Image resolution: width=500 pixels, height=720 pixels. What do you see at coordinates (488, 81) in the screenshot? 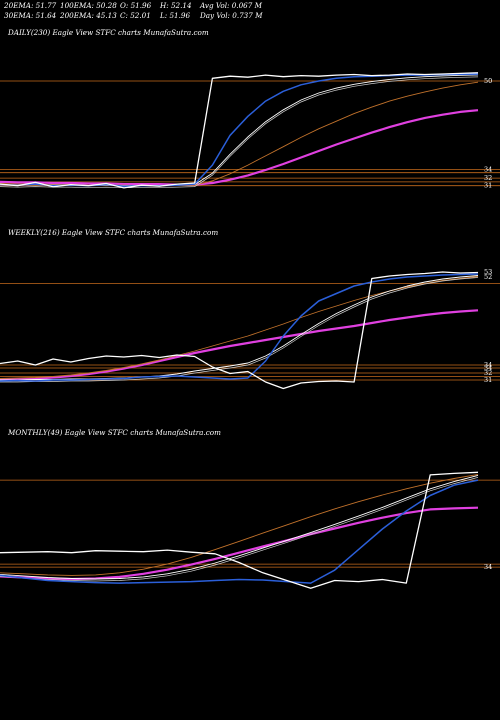
I see `level-label: 50` at bounding box center [488, 81].